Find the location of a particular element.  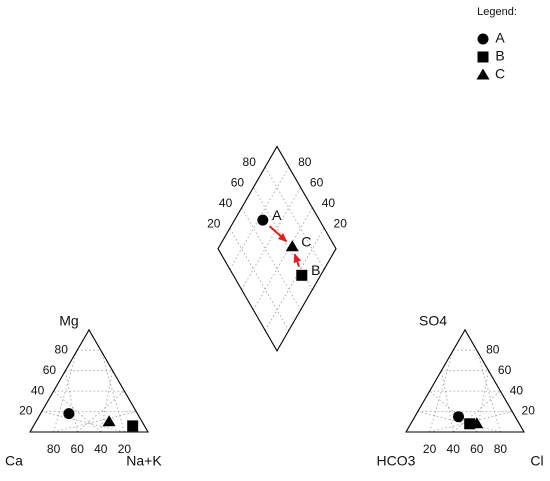

diamond-point-label-c: C is located at coordinates (306, 241).